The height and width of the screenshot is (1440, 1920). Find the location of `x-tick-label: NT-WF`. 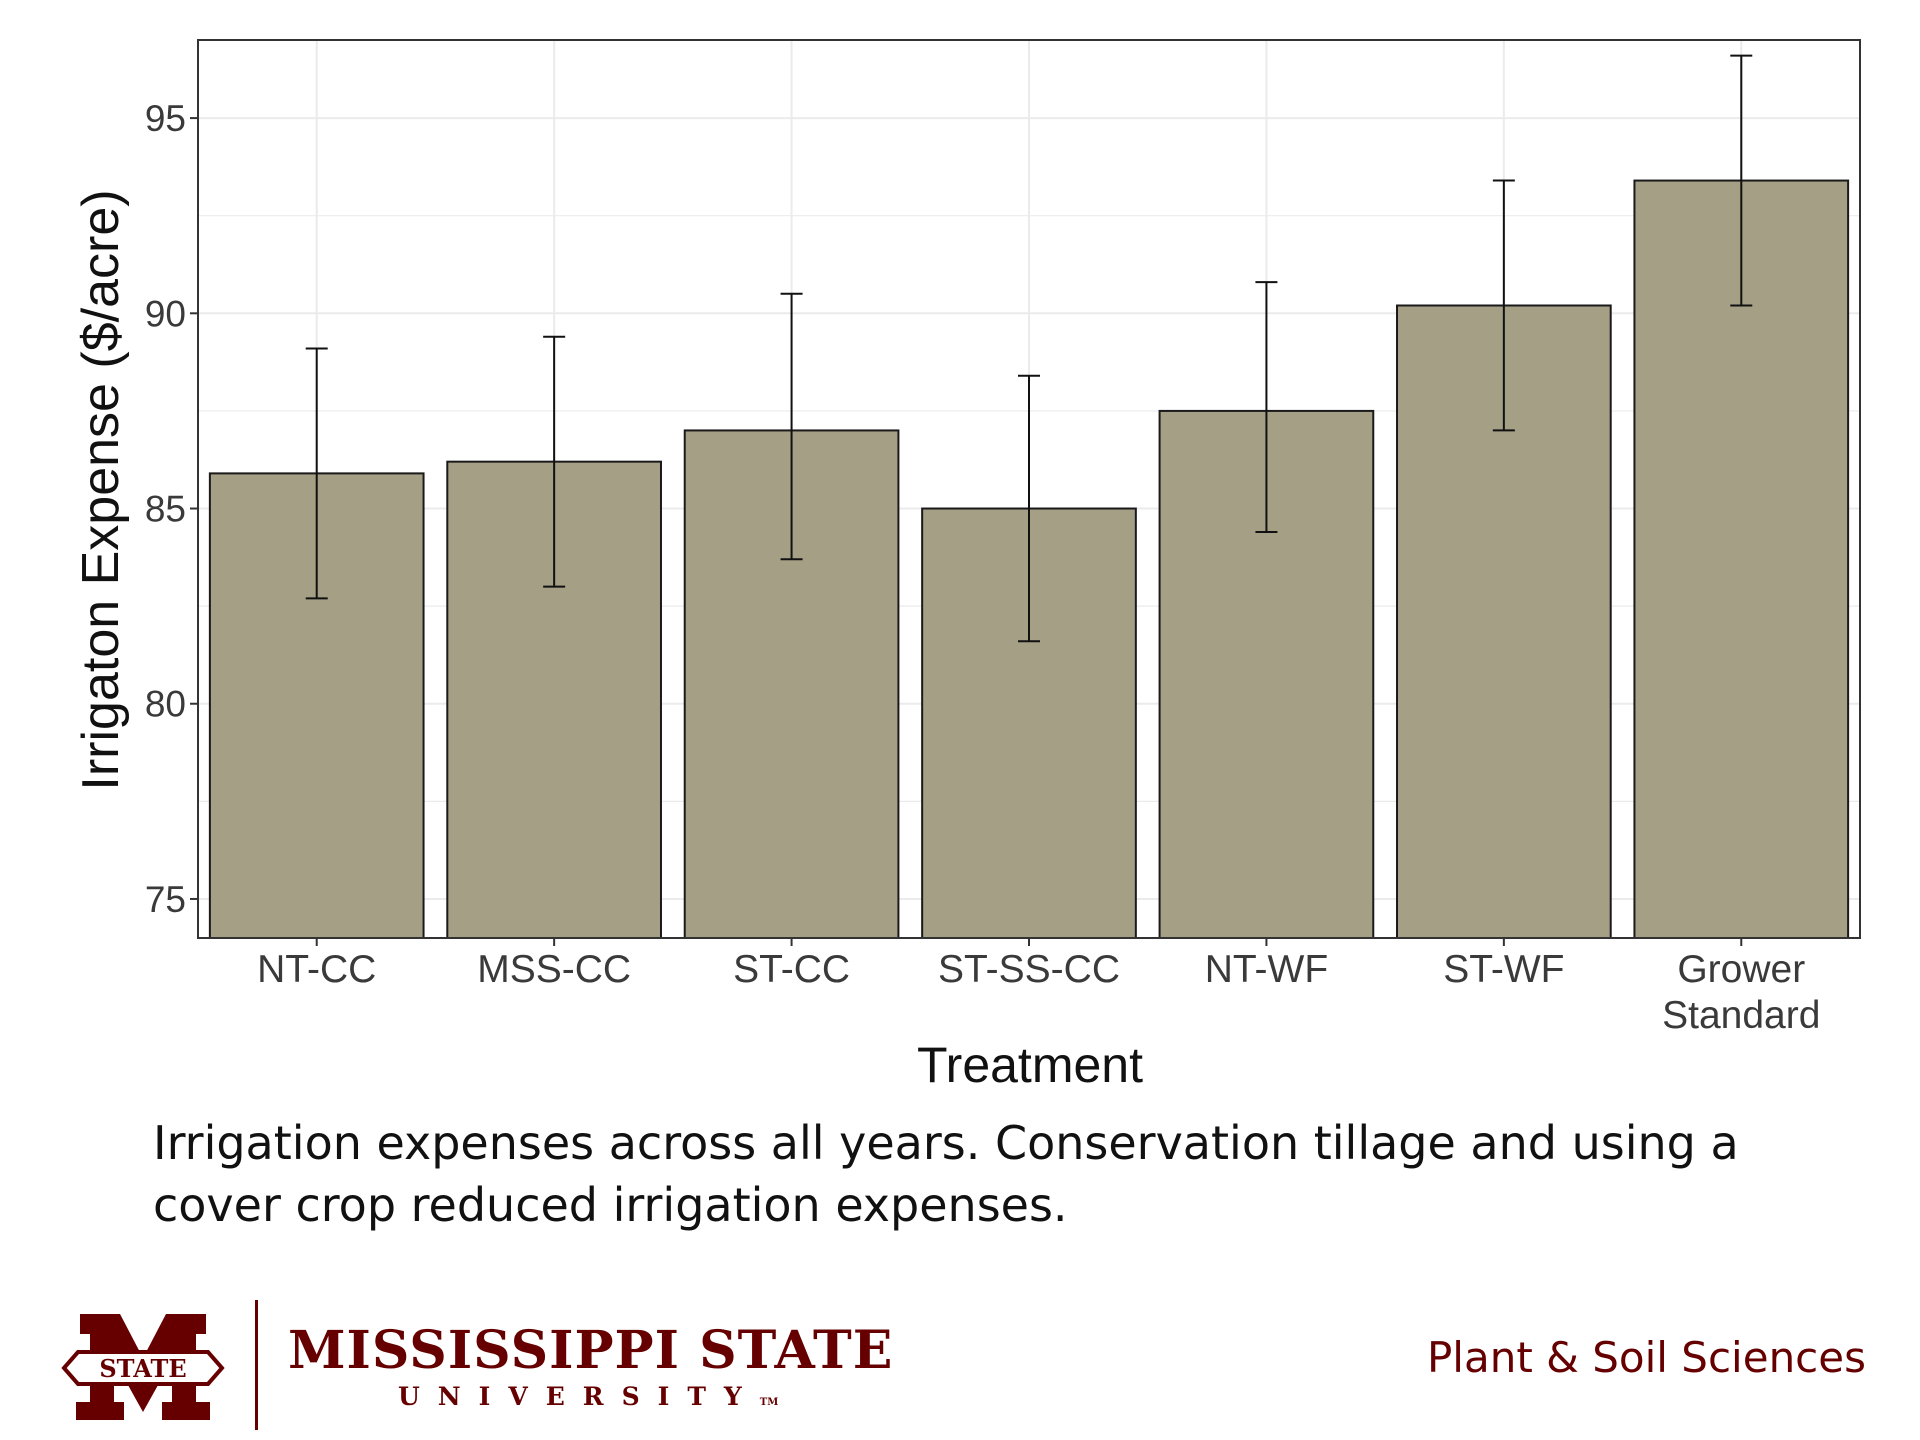

x-tick-label: NT-WF is located at coordinates (1266, 969).